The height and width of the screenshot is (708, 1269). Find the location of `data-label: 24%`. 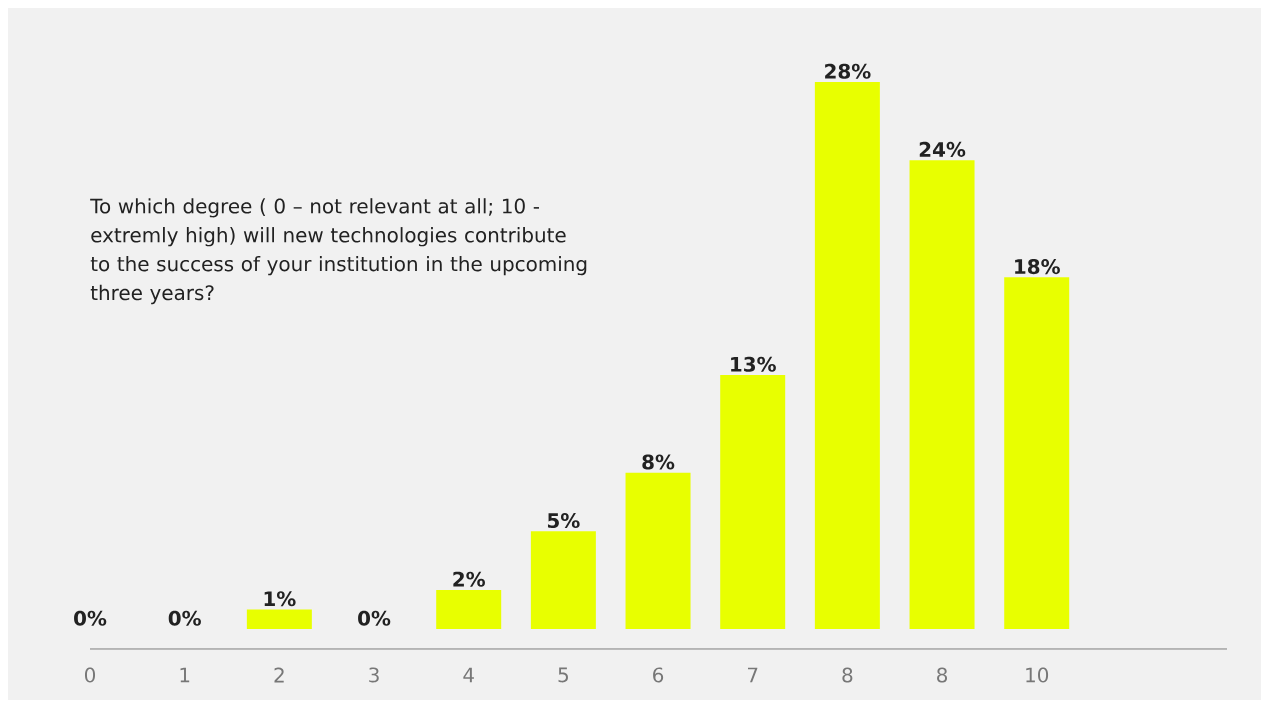

data-label: 24% is located at coordinates (942, 149).